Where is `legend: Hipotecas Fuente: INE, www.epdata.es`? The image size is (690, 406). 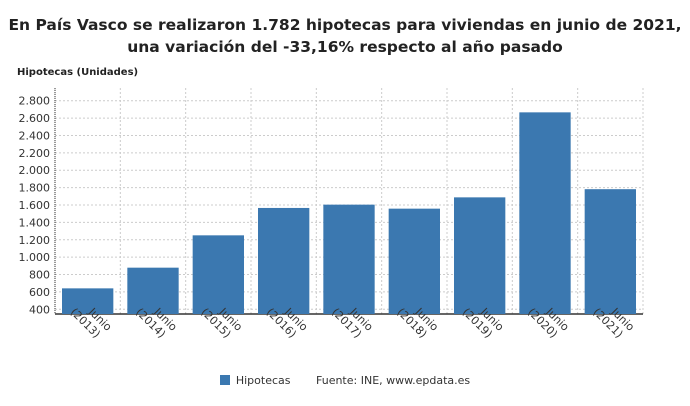 legend: Hipotecas Fuente: INE, www.epdata.es is located at coordinates (345, 380).